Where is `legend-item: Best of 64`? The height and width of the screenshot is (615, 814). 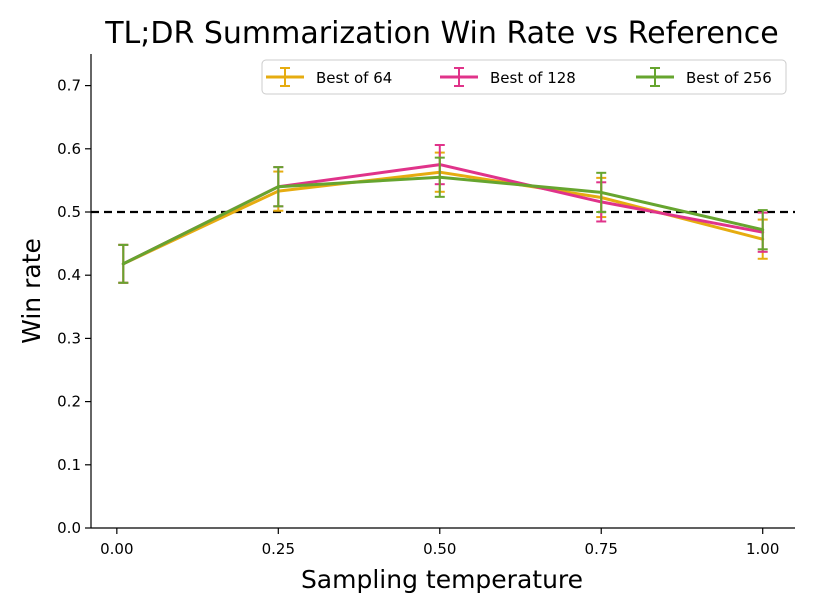
legend-item: Best of 64 is located at coordinates (329, 77).